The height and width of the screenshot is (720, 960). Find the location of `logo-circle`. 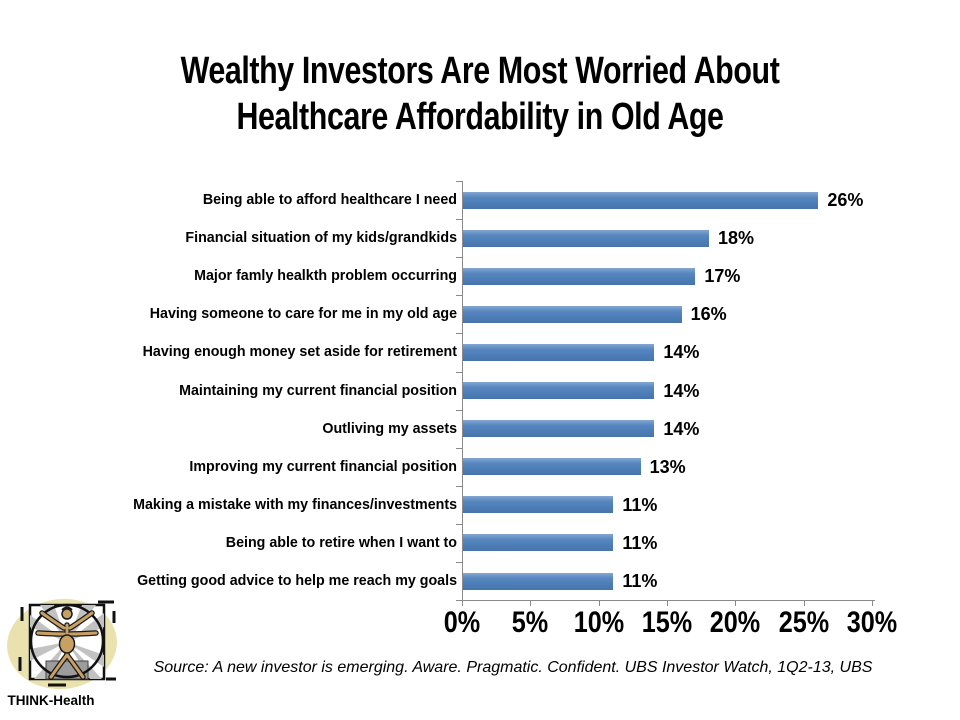

logo-circle is located at coordinates (67, 641).